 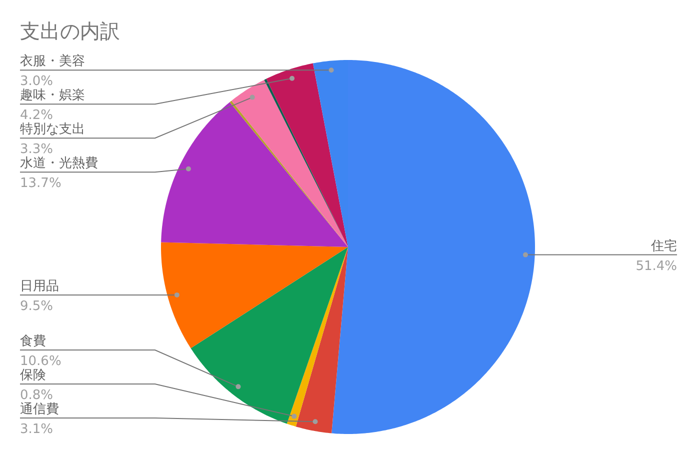 I want to click on data-label: 4.2%, so click(x=37, y=116).